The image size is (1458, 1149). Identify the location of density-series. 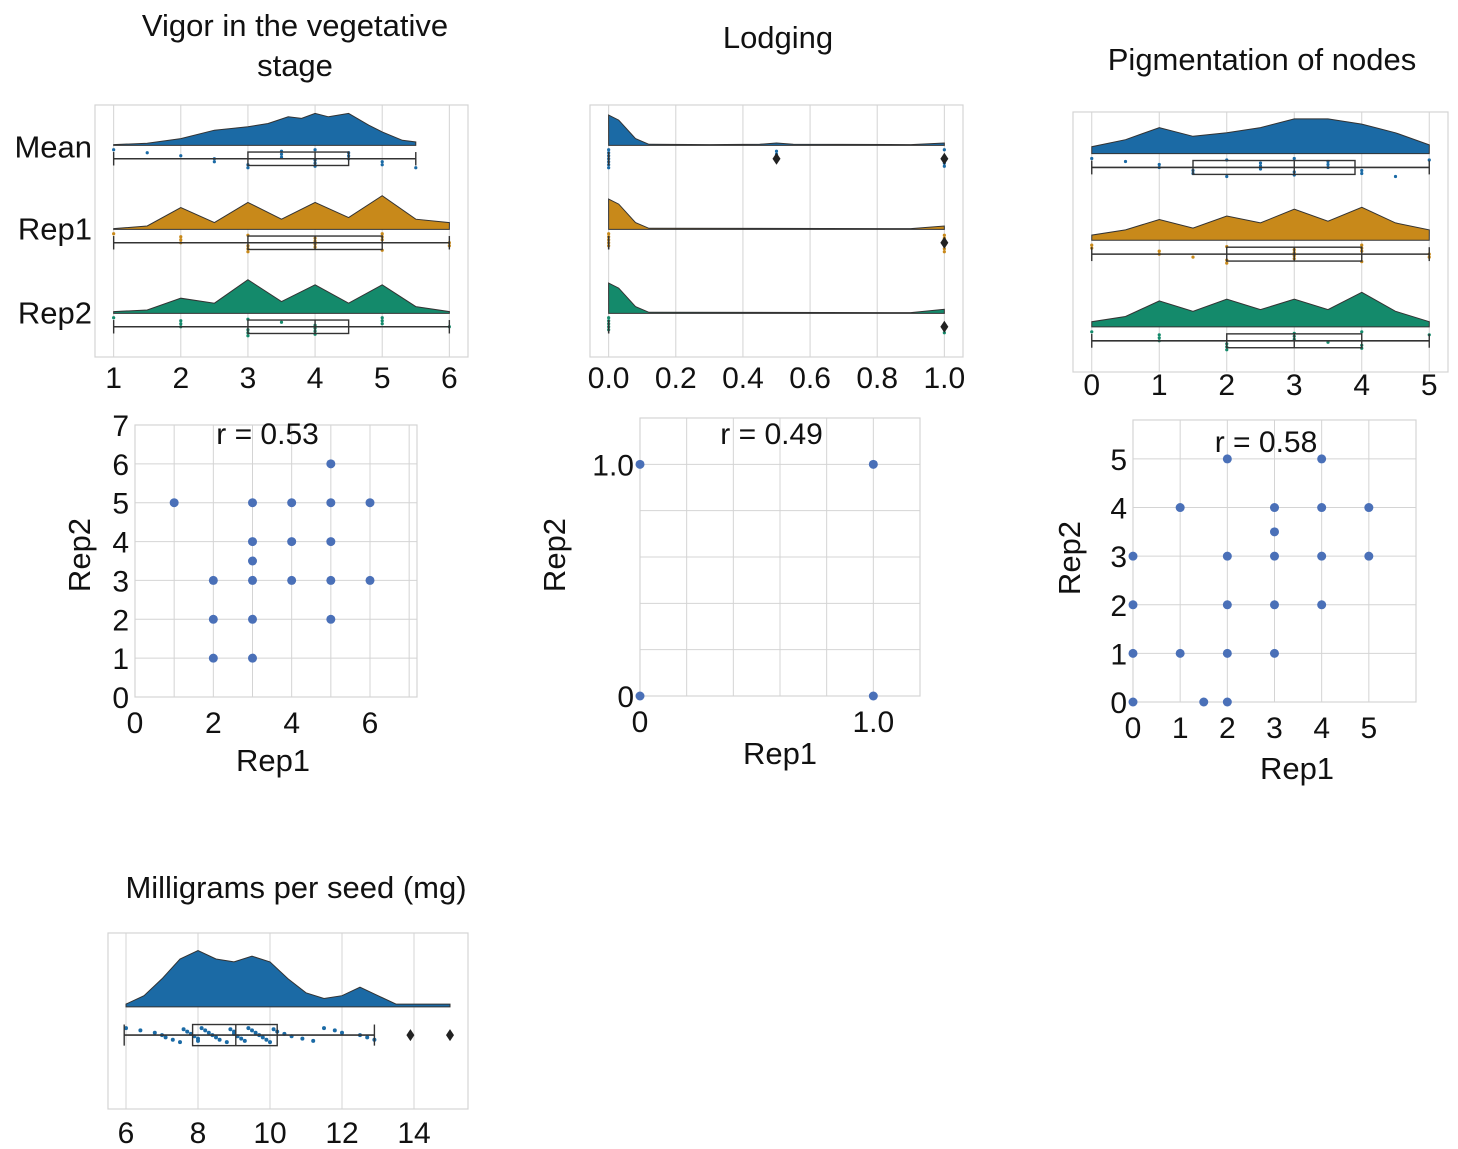
(288, 979).